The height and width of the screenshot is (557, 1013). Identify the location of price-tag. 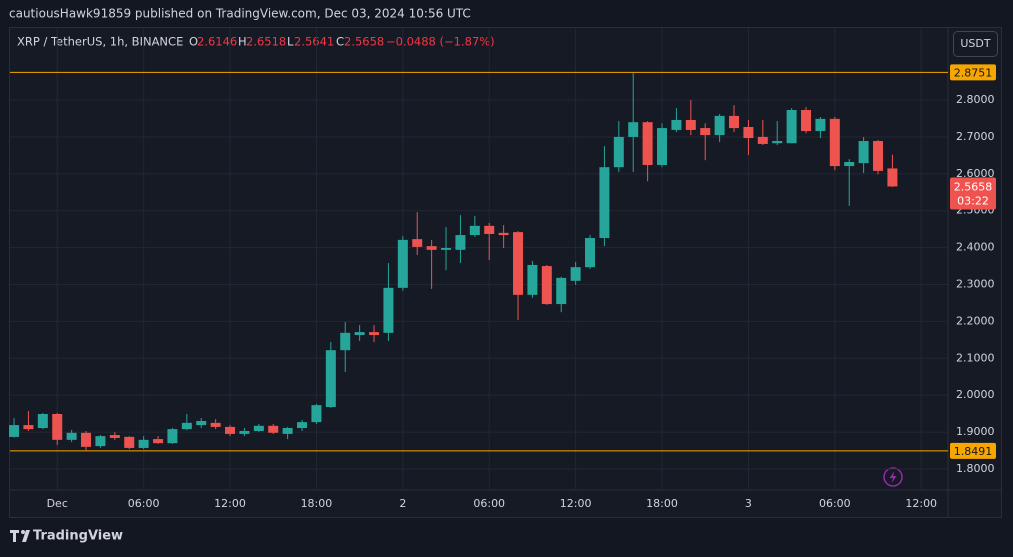
(973, 72).